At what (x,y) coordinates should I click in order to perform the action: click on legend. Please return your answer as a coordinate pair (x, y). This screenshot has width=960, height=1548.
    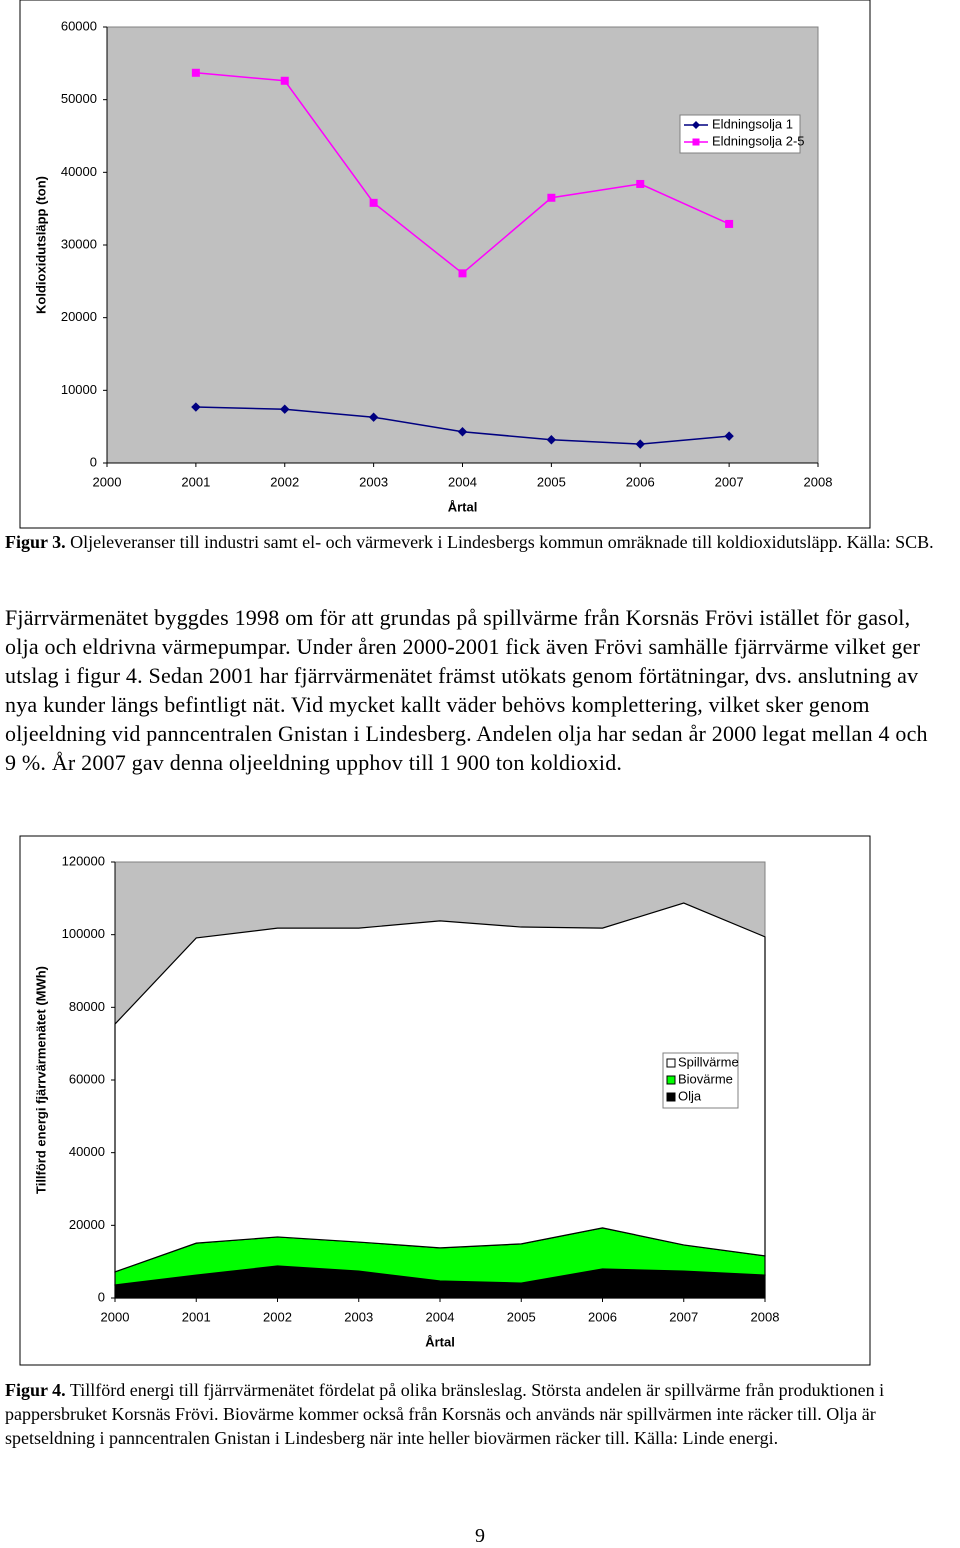
    Looking at the image, I should click on (740, 134).